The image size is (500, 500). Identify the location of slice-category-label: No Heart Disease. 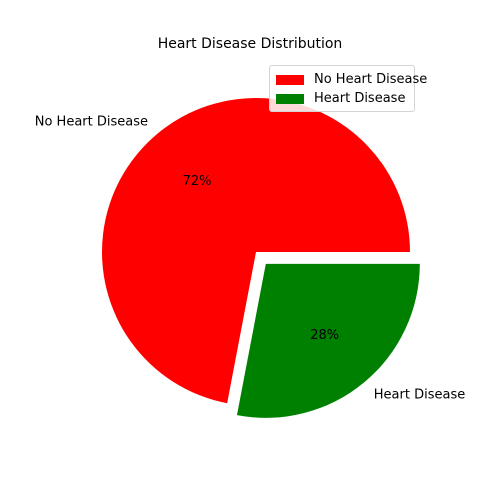
(91, 121).